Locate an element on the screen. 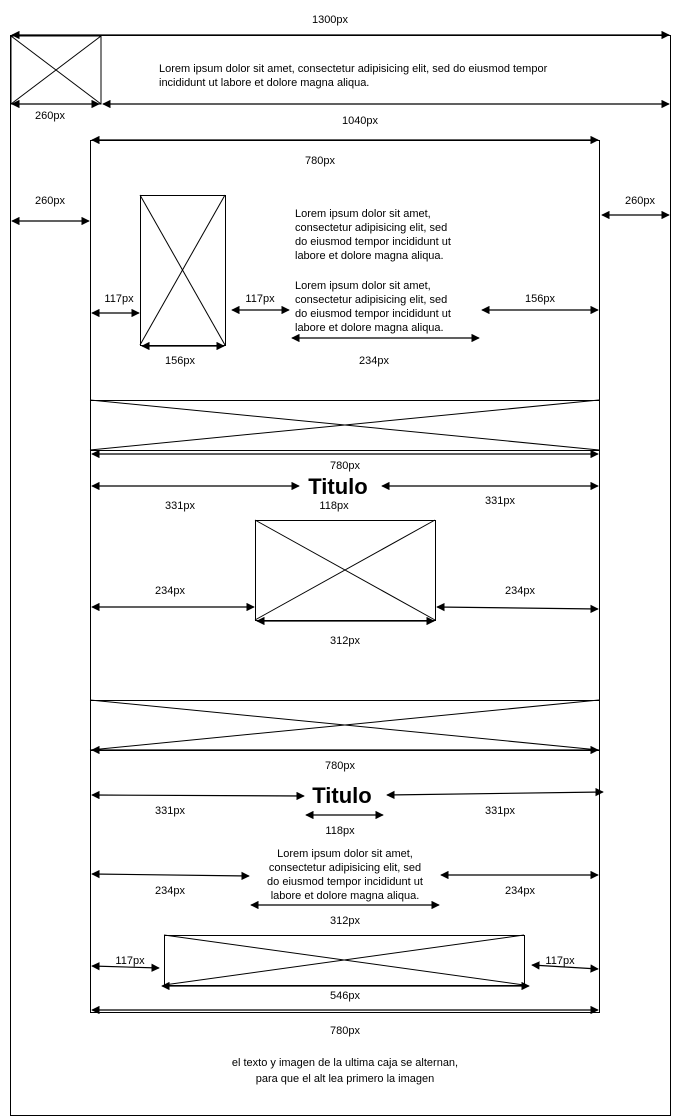 Image resolution: width=680 pixels, height=1116 pixels. arrow-234-right-a is located at coordinates (517, 608).